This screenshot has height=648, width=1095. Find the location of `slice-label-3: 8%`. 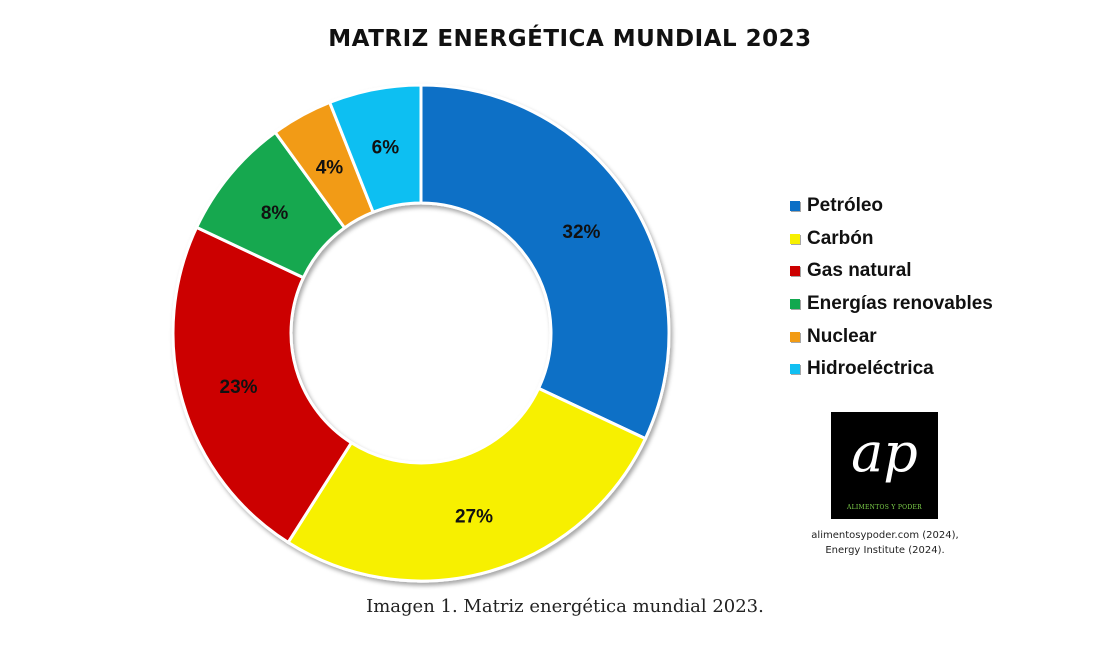

slice-label-3: 8% is located at coordinates (275, 213).